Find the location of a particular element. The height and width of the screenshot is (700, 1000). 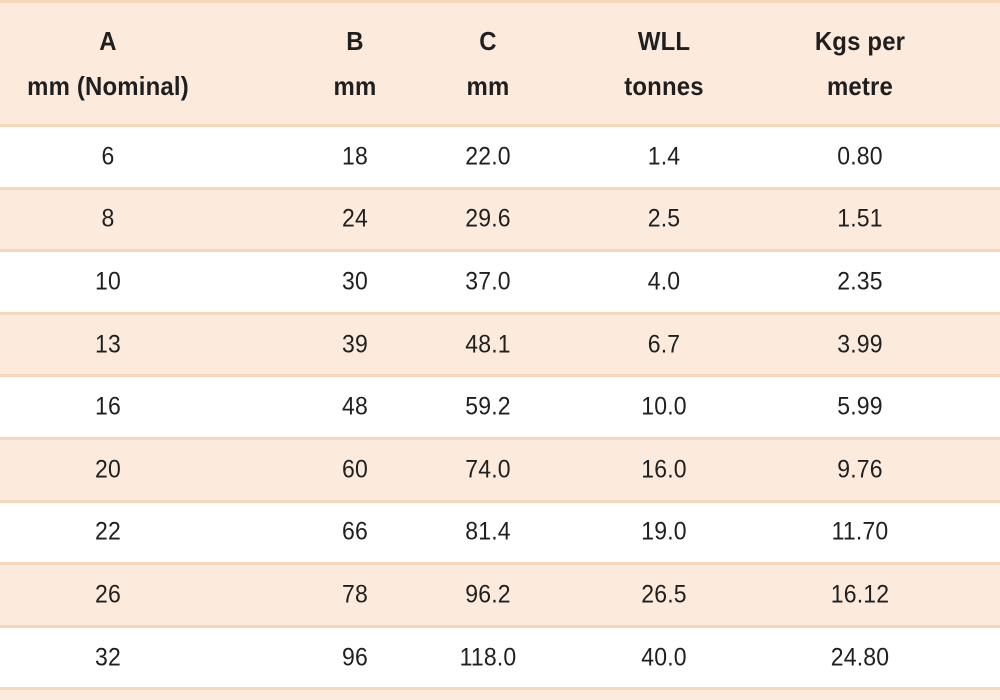

cell-wll-tonnes: 1.4 is located at coordinates (664, 156).